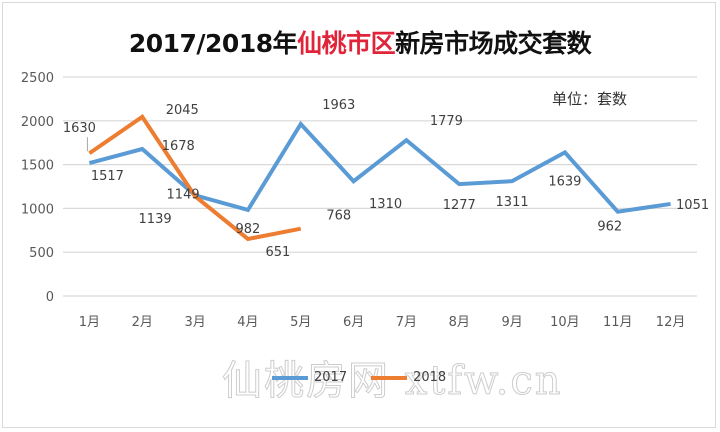 This screenshot has height=432, width=720. I want to click on x-tick-label: 8月, so click(459, 322).